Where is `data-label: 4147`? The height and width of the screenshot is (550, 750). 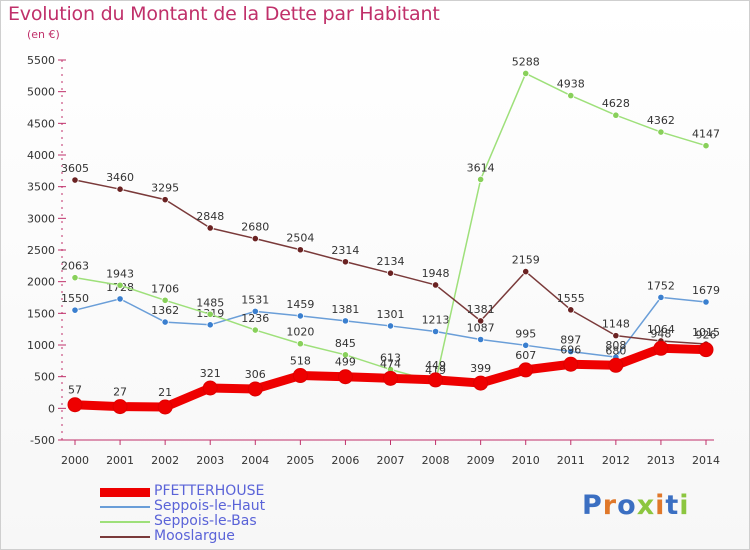
data-label: 4147 is located at coordinates (706, 134).